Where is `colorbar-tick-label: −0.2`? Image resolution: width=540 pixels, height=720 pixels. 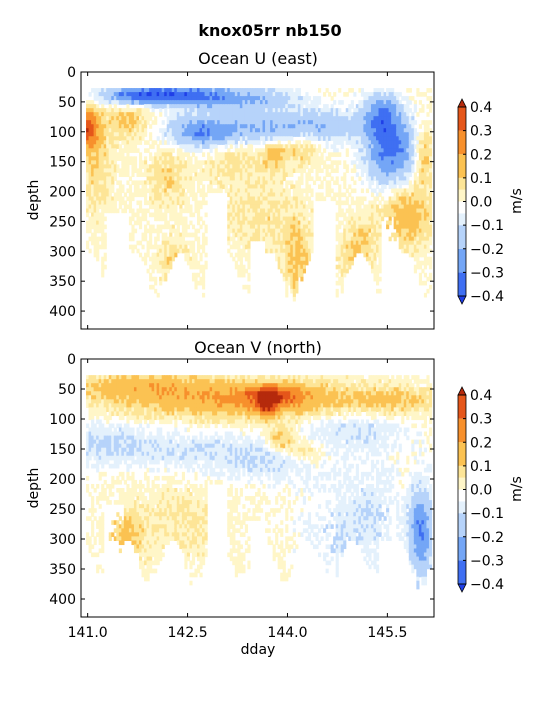 colorbar-tick-label: −0.2 is located at coordinates (487, 250).